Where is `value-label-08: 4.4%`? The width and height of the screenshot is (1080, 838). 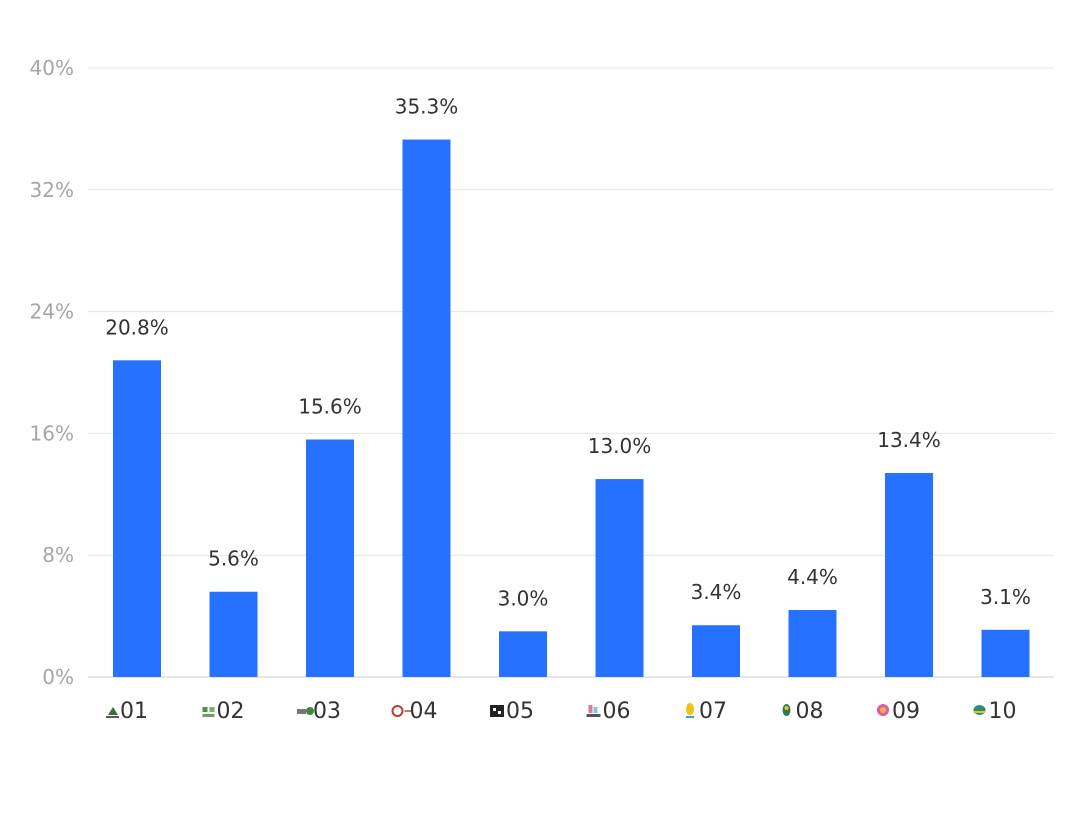 value-label-08: 4.4% is located at coordinates (812, 577).